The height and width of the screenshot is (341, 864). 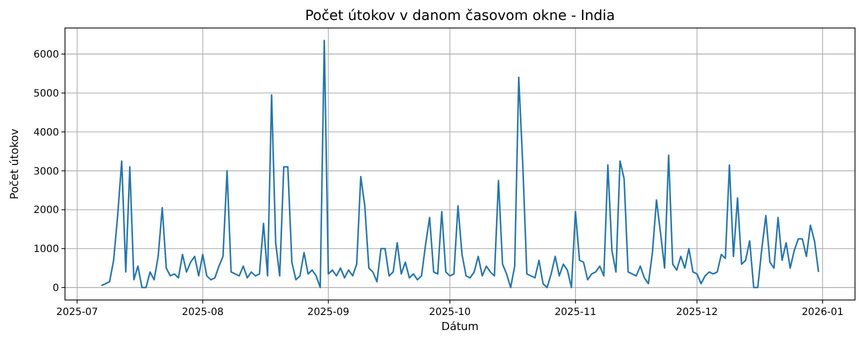 What do you see at coordinates (823, 312) in the screenshot?
I see `x-tick-label: 2026-01` at bounding box center [823, 312].